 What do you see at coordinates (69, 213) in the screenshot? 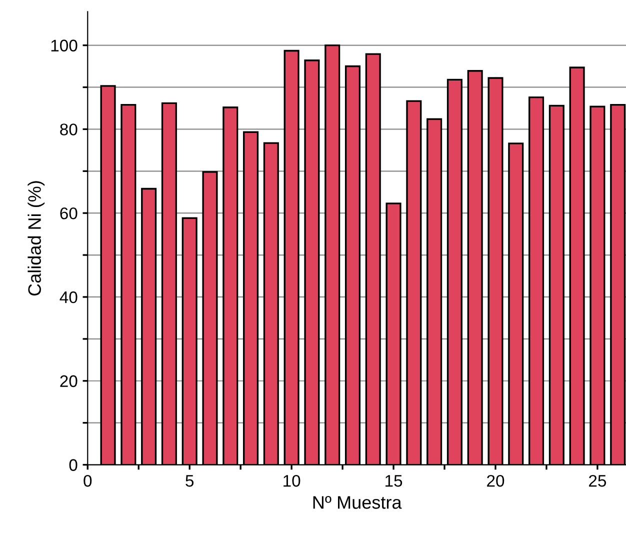
I see `y-tick-label: 60` at bounding box center [69, 213].